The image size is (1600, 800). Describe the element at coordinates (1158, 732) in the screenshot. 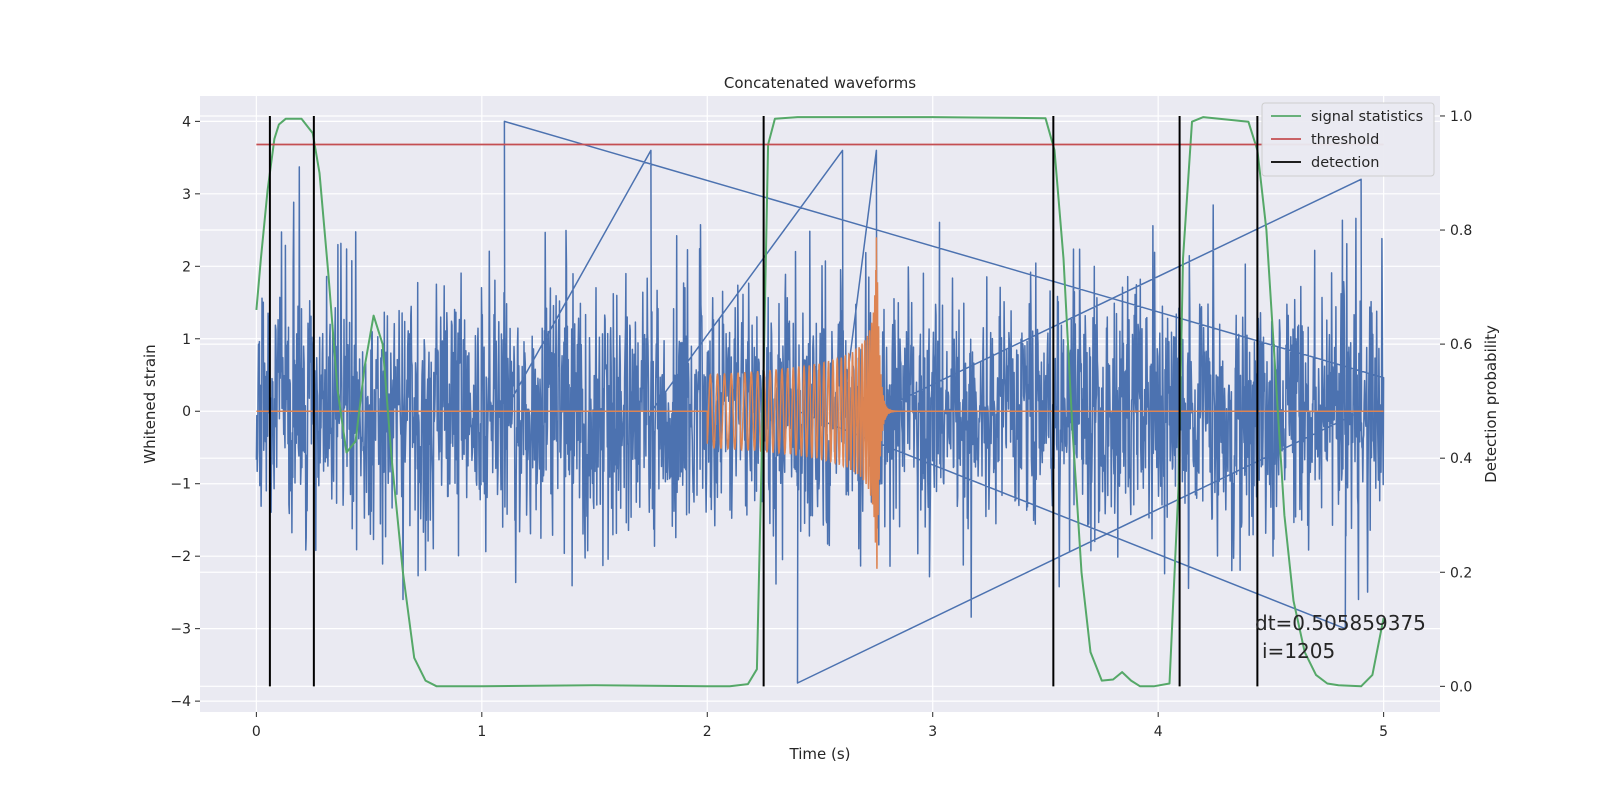

I see `x-tick-label-4: 4` at that location.